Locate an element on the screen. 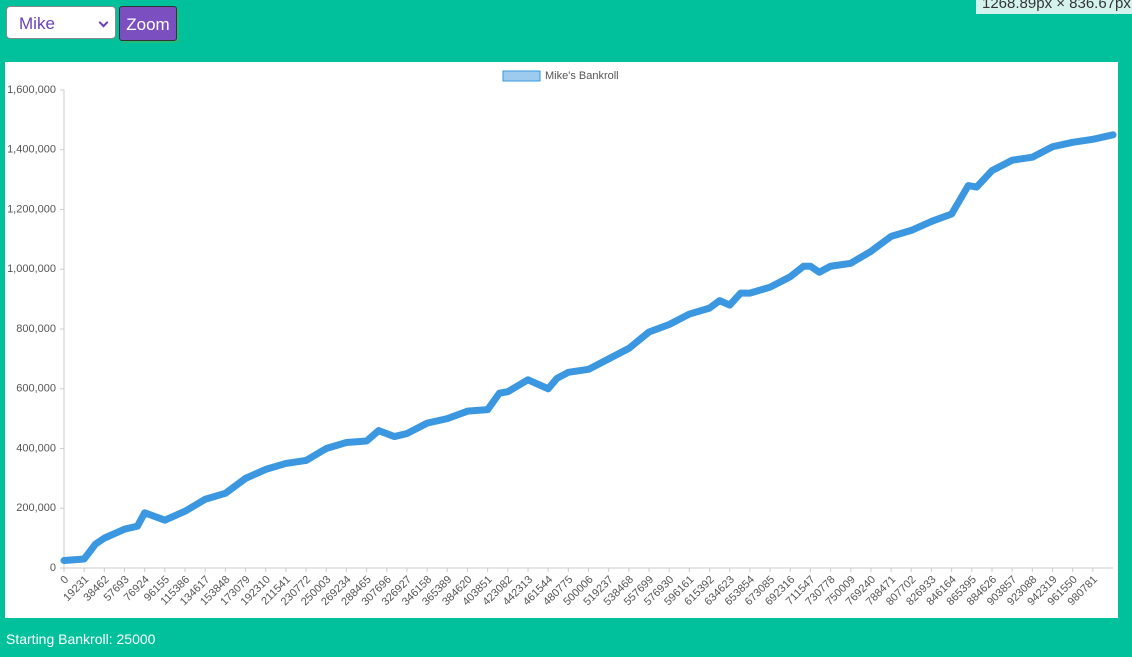  y-tick-label: 600,000 is located at coordinates (36, 389).